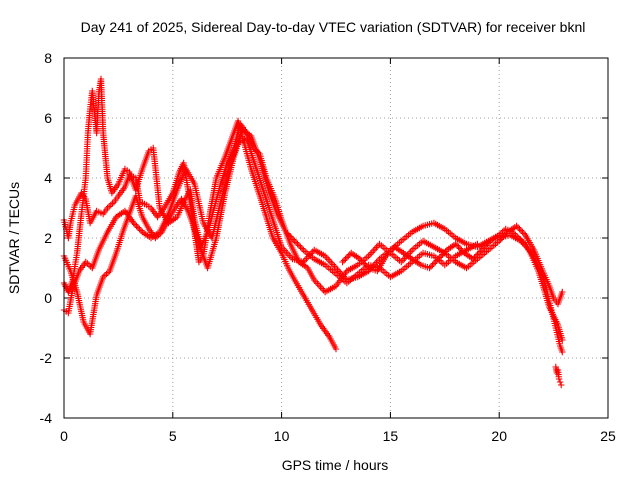 The width and height of the screenshot is (640, 480). I want to click on y-tick-label: 8, so click(48, 58).